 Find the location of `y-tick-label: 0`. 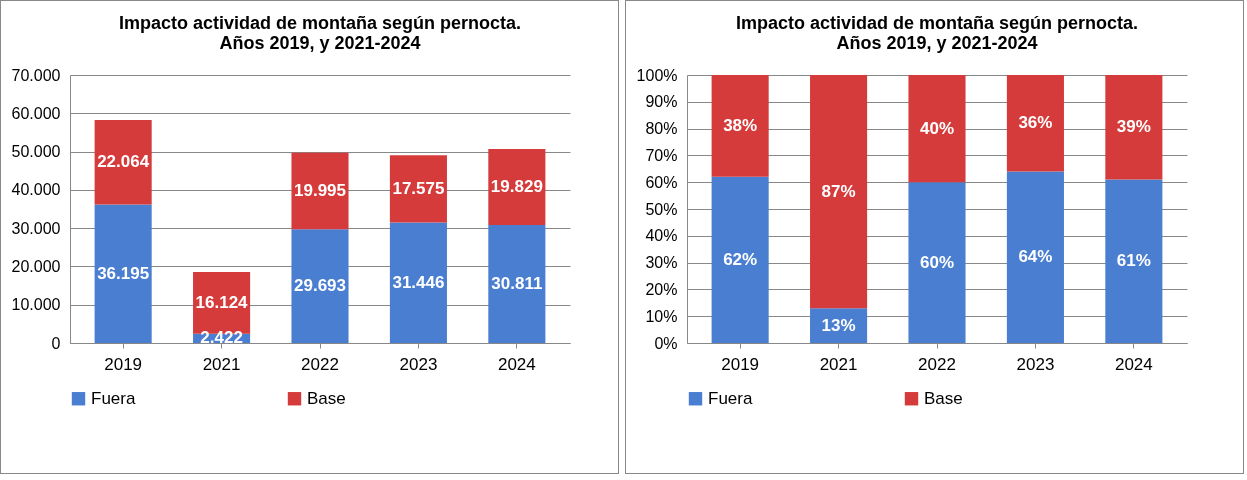

y-tick-label: 0 is located at coordinates (56, 343).